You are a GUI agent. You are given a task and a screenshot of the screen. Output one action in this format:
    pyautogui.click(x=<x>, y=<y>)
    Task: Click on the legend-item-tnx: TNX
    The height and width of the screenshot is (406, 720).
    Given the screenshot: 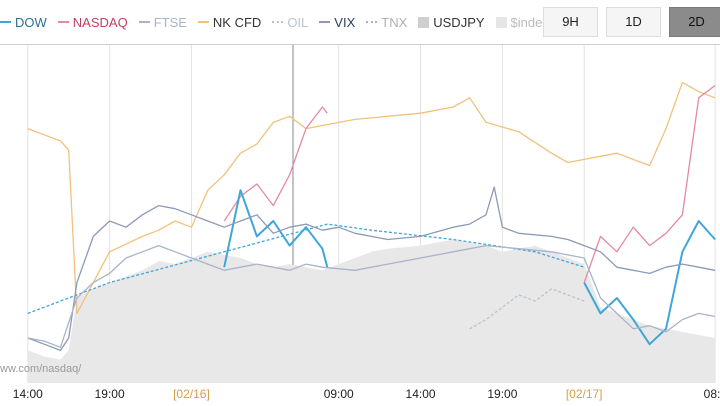 What is the action you would take?
    pyautogui.click(x=386, y=22)
    